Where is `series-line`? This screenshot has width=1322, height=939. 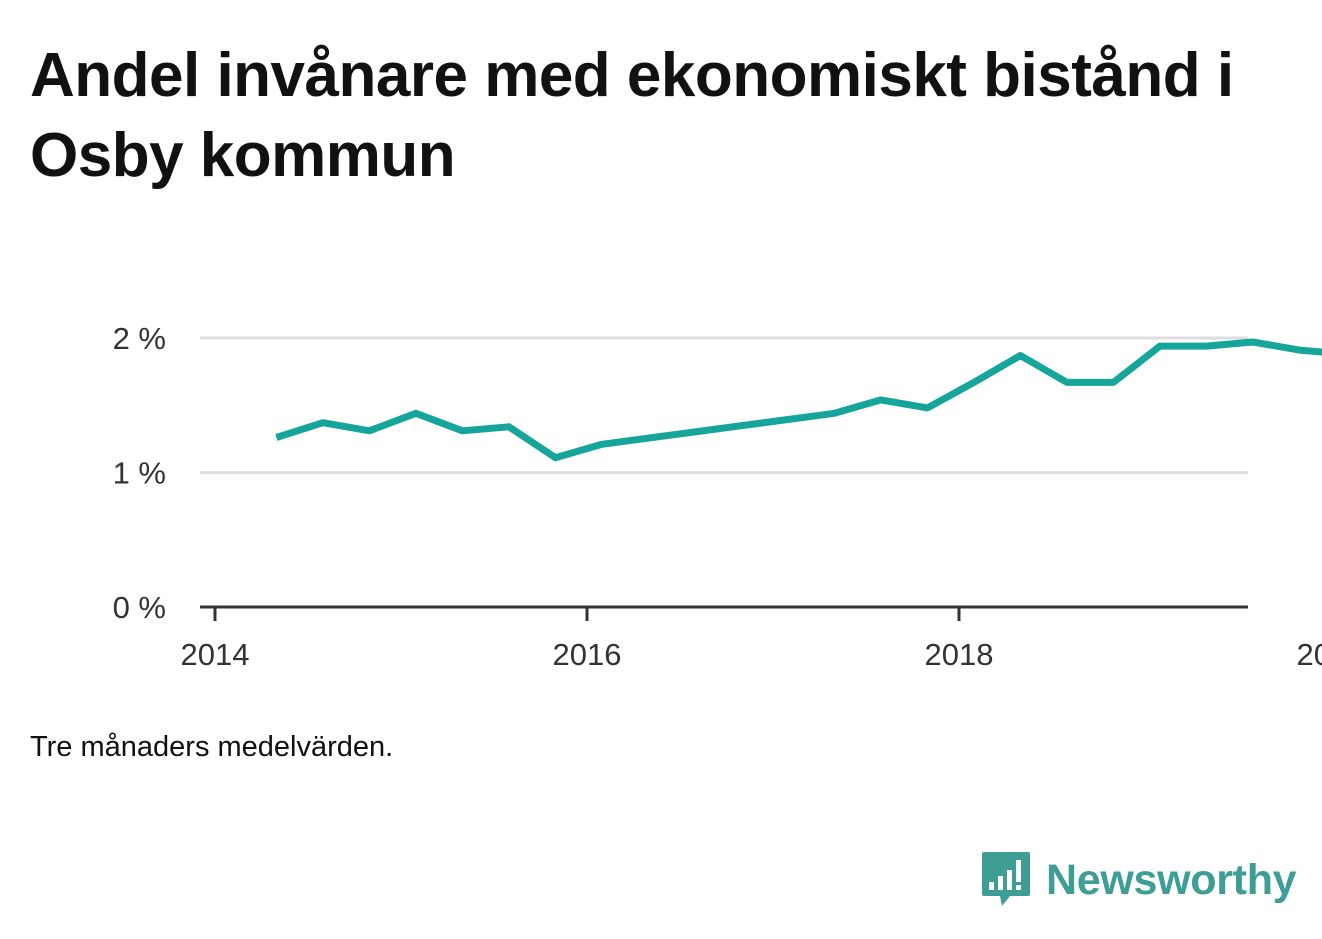 series-line is located at coordinates (798, 400).